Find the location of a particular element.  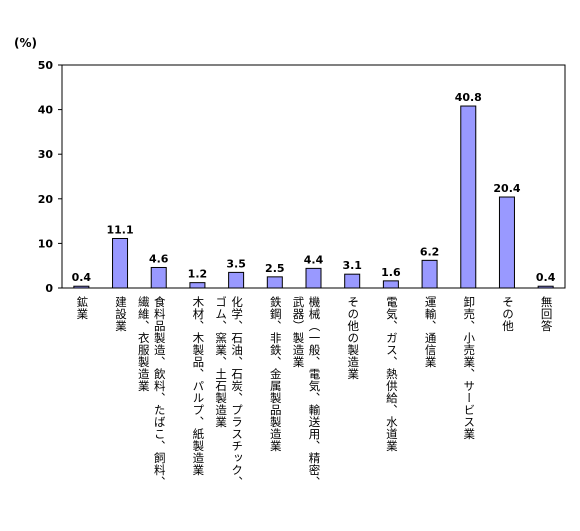

y-tick-label: 40 is located at coordinates (46, 110).